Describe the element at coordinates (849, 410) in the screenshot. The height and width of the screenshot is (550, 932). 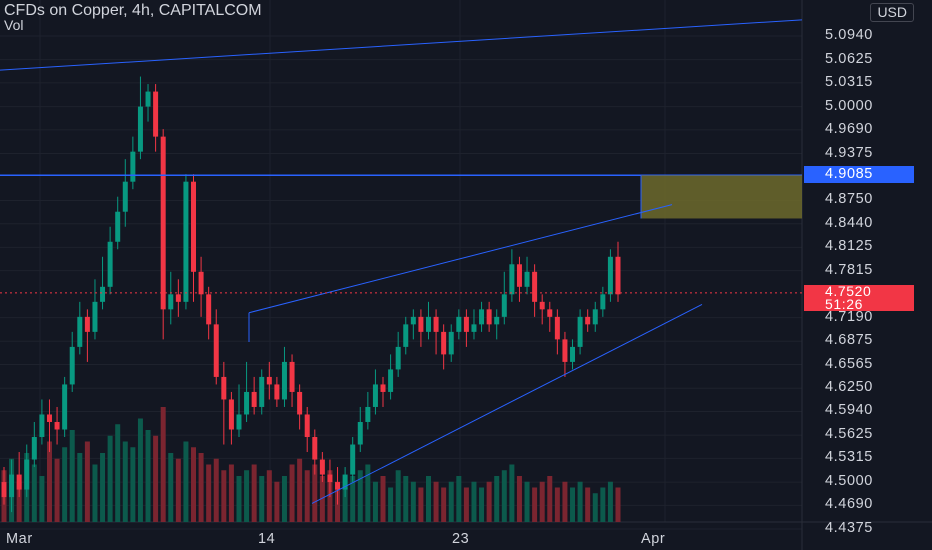
I see `price-tick-label: 4.5940` at that location.